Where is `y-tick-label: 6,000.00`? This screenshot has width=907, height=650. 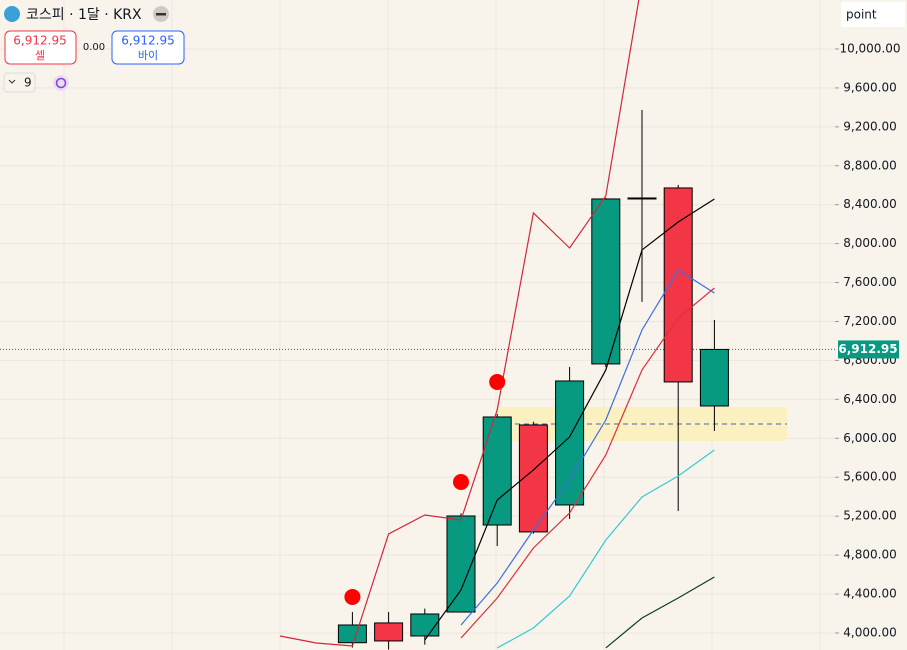 y-tick-label: 6,000.00 is located at coordinates (869, 438).